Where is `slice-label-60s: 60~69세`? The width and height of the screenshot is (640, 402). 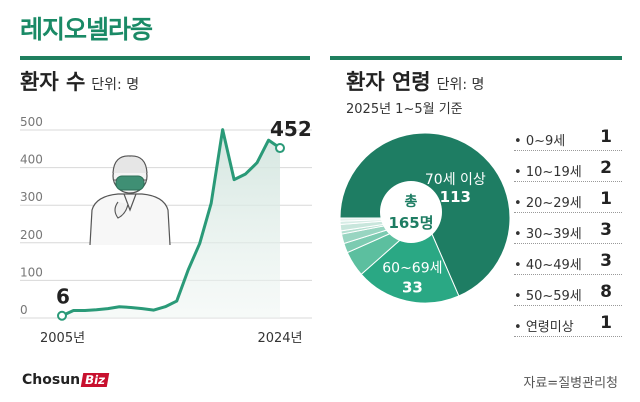
slice-label-60s: 60~69세 is located at coordinates (412, 269).